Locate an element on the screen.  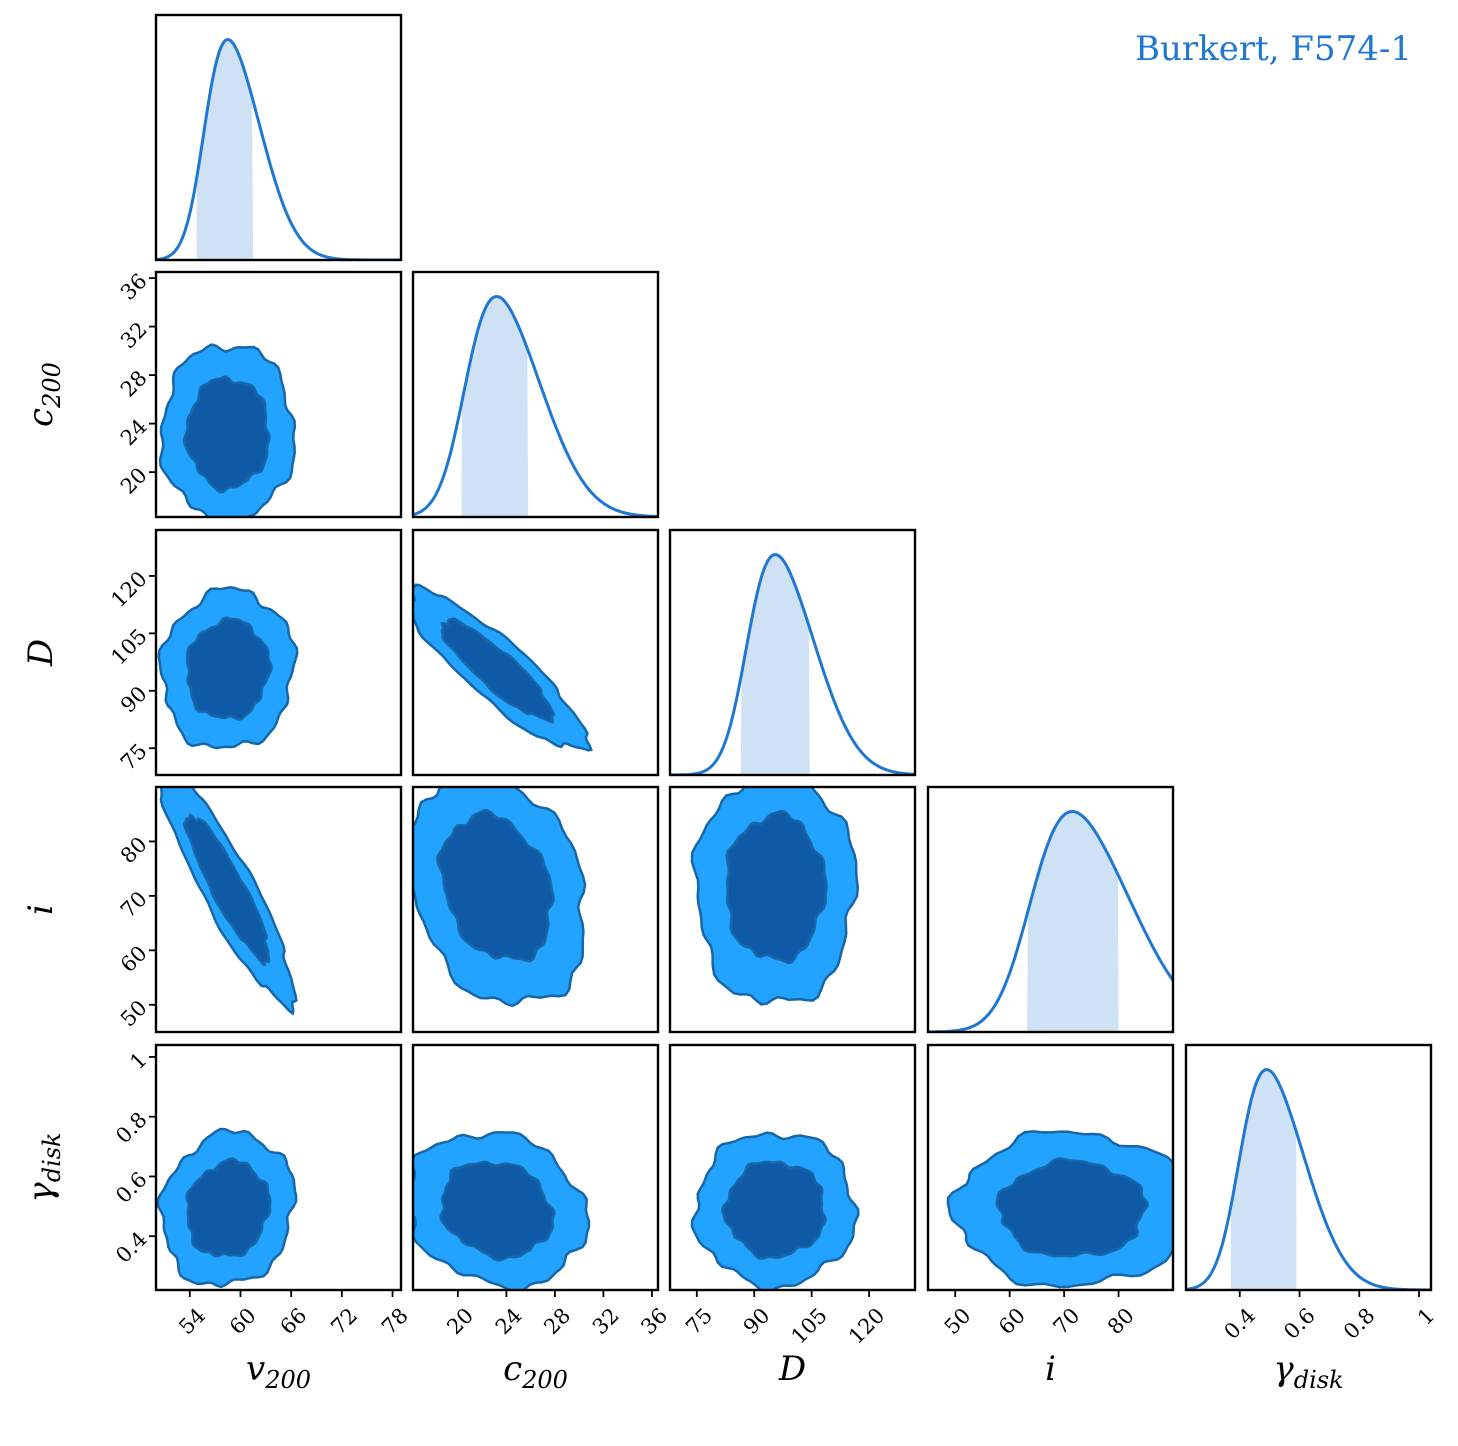
y-axis-label-D: D is located at coordinates (41, 653).